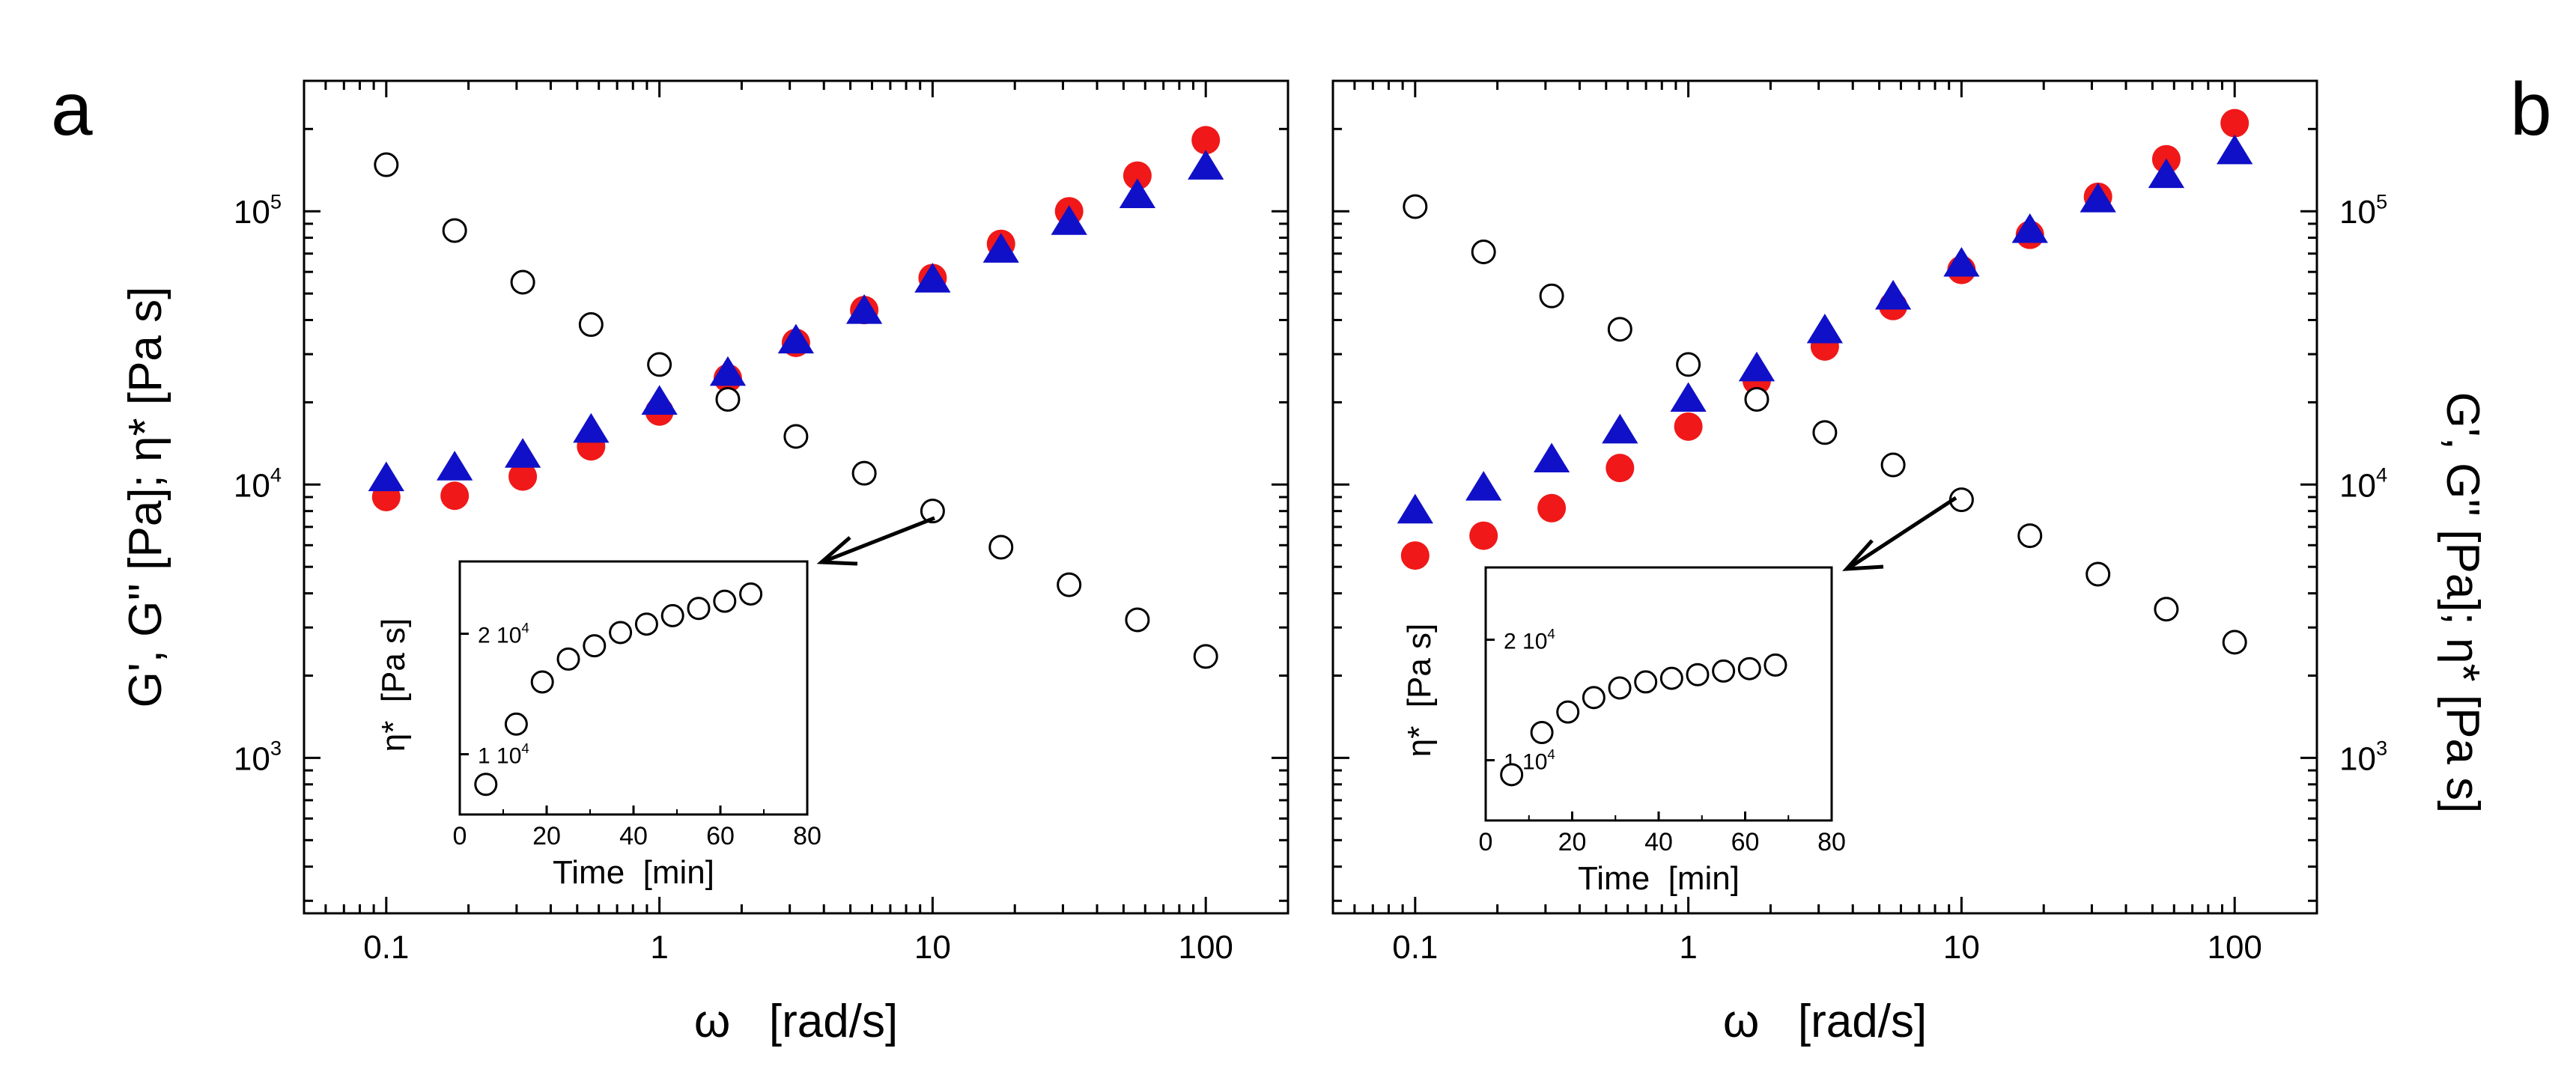  What do you see at coordinates (633, 836) in the screenshot?
I see `inset-x-tick-label: 40` at bounding box center [633, 836].